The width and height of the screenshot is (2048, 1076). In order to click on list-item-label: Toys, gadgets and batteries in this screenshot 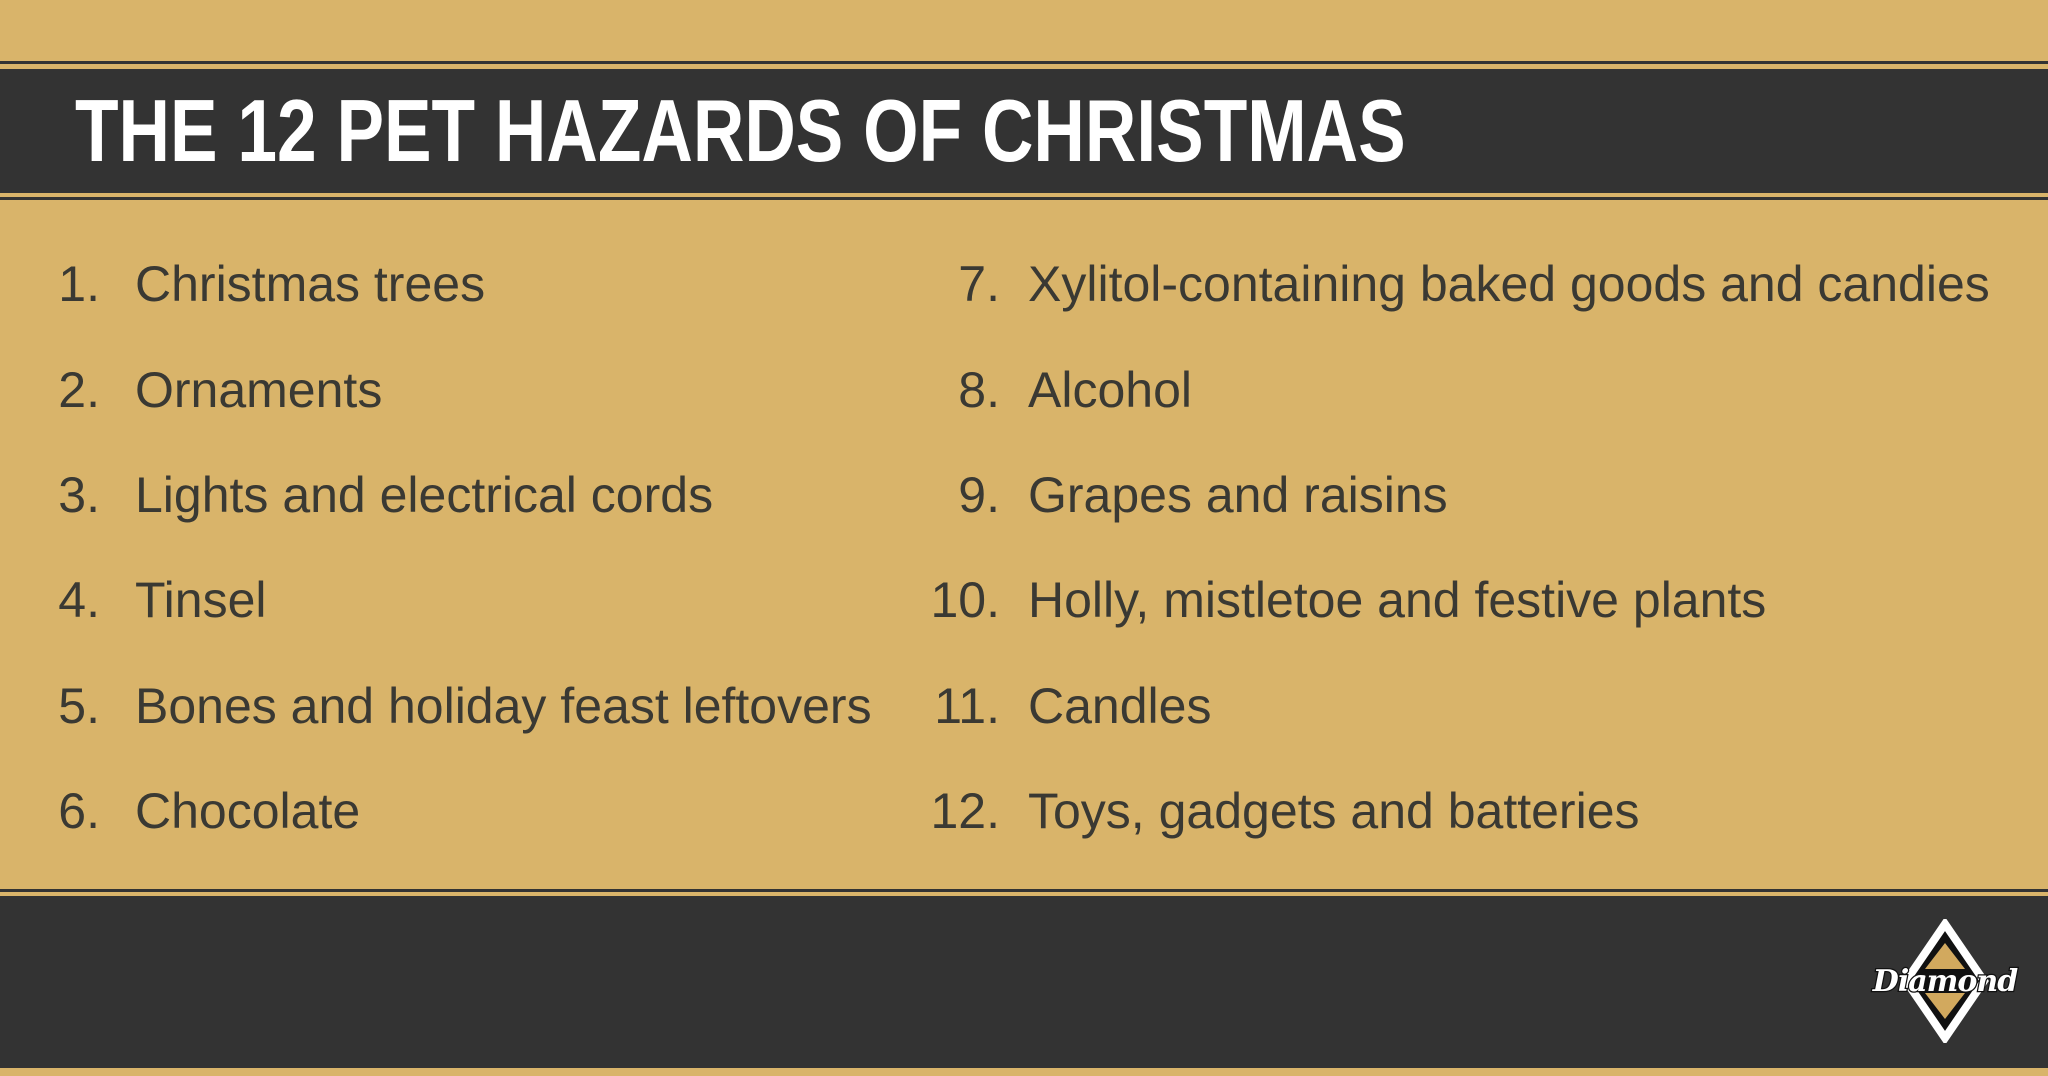, I will do `click(1334, 811)`.